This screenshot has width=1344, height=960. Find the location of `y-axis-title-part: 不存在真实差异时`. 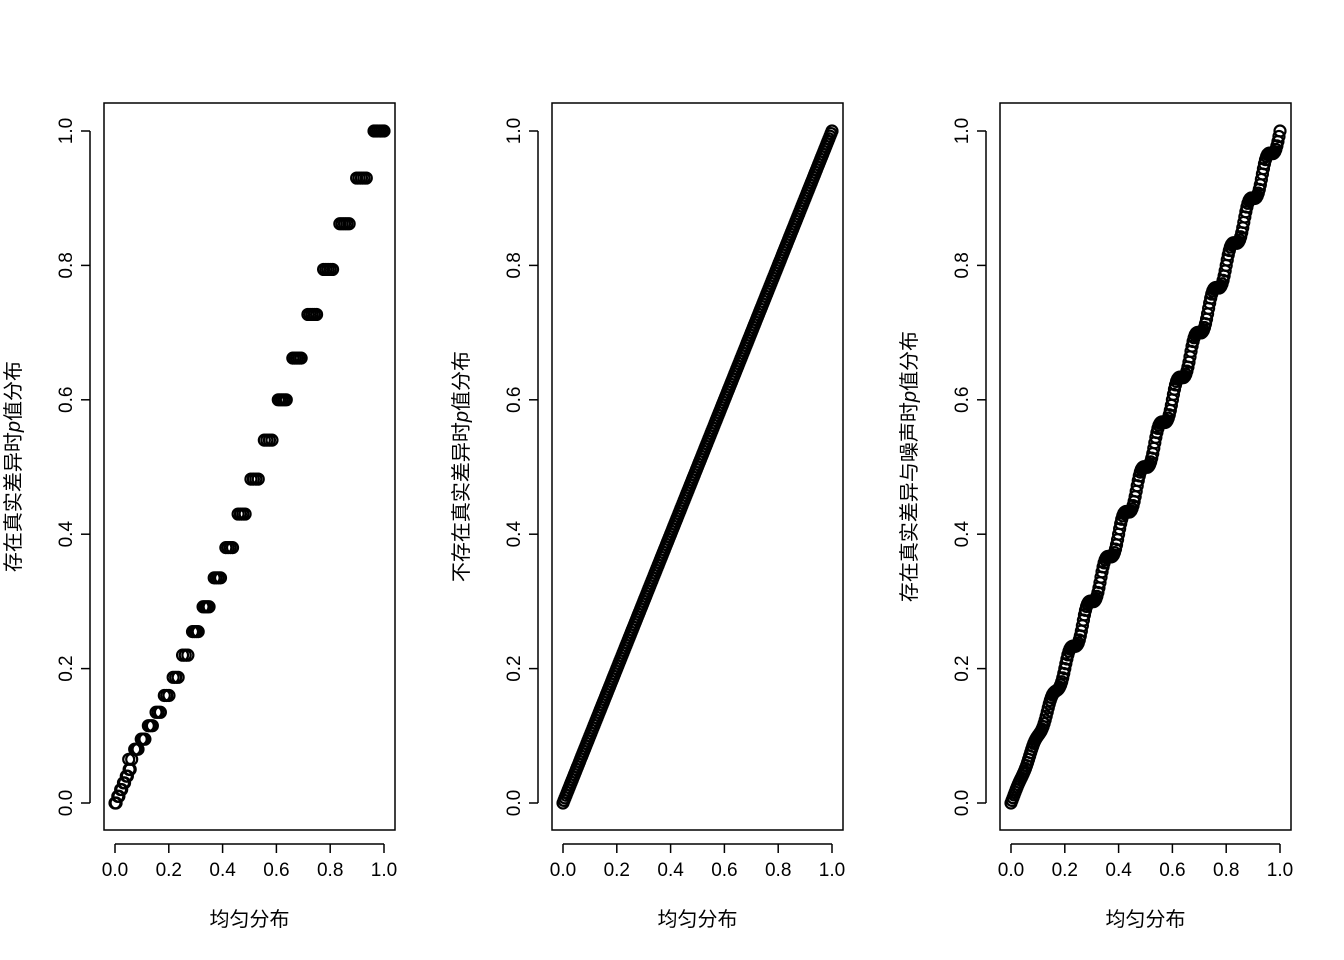

y-axis-title-part: 不存在真实差异时 is located at coordinates (461, 502).